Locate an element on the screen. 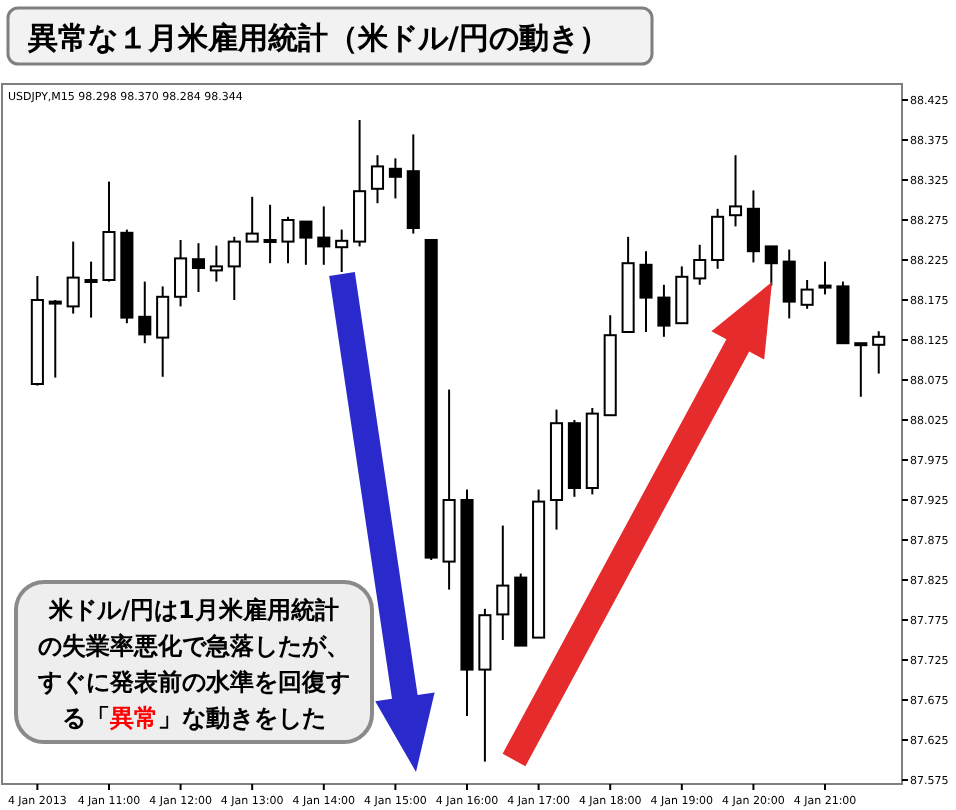 The image size is (956, 810). chart-title: 異常な１月米雇用統計（米ドル/円の動き） is located at coordinates (317, 38).